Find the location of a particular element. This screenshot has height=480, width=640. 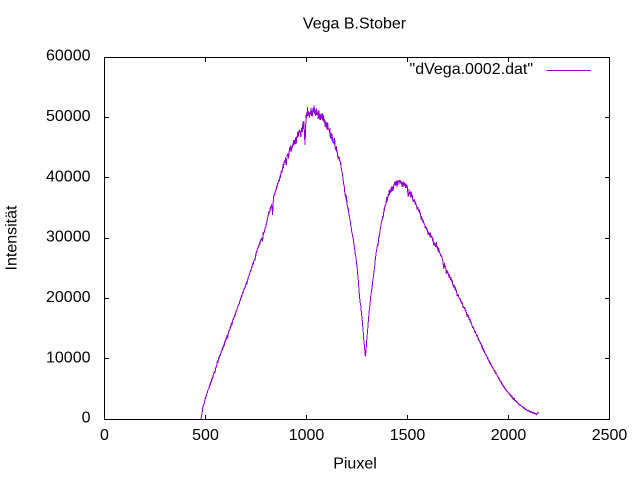

svg-text: 40000 is located at coordinates (68, 176).